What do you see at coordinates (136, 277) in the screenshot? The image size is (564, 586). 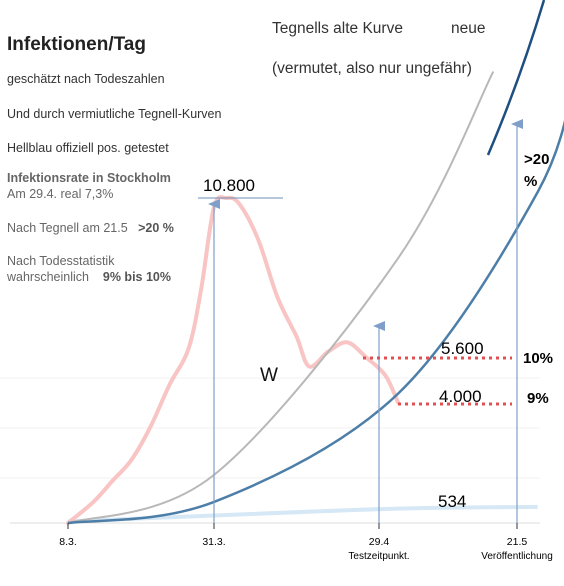 I see `death-stat-value: 9% bis 10%` at bounding box center [136, 277].